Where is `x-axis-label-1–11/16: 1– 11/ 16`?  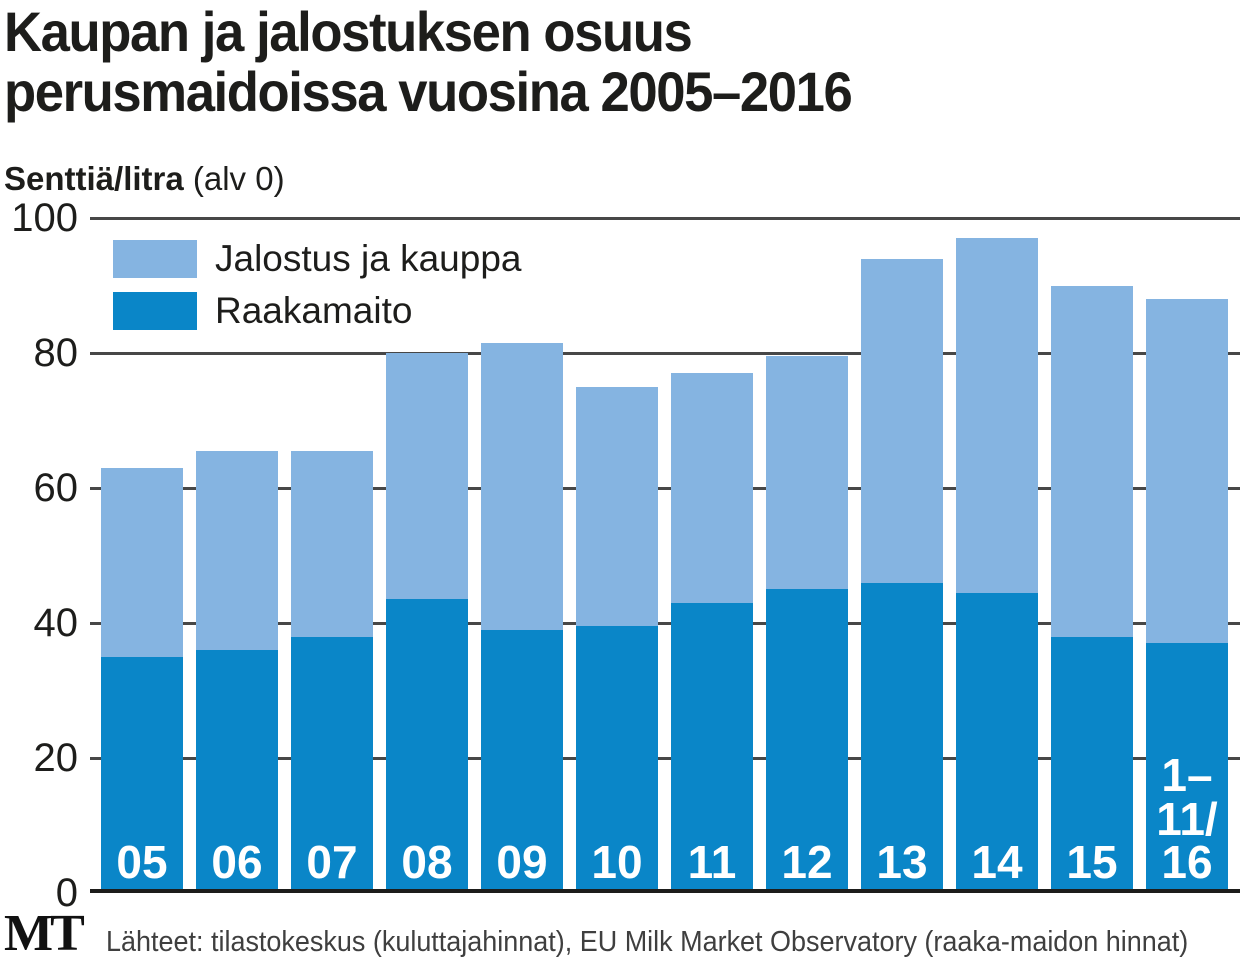 x-axis-label-1–11/16: 1– 11/ 16 is located at coordinates (1187, 818).